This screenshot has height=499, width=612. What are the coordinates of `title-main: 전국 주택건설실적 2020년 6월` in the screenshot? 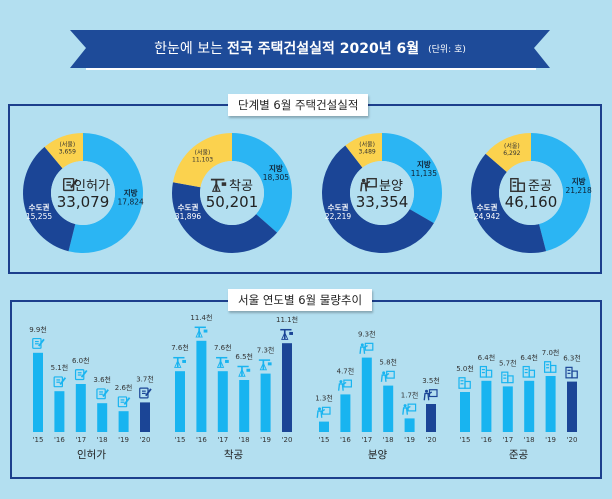 It's located at (323, 49).